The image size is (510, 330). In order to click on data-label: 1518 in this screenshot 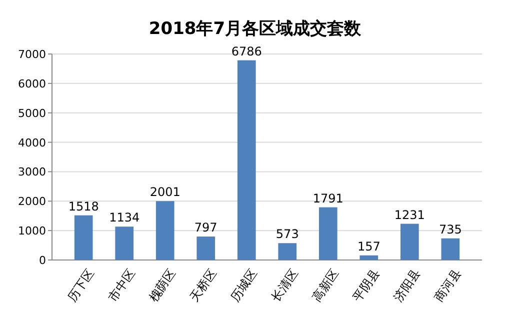, I will do `click(83, 206)`.